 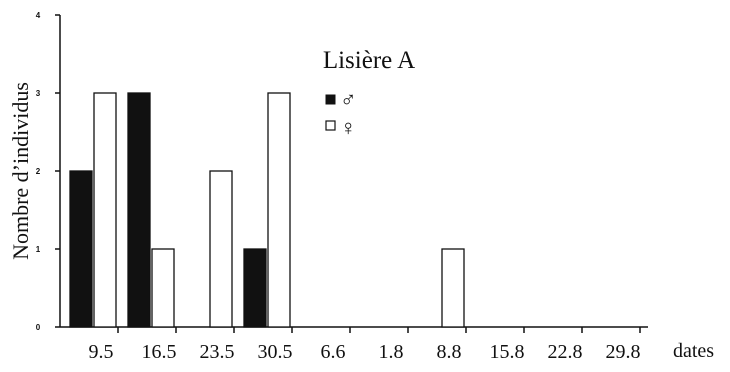 I want to click on x-tick-label: 29.8, so click(x=623, y=352).